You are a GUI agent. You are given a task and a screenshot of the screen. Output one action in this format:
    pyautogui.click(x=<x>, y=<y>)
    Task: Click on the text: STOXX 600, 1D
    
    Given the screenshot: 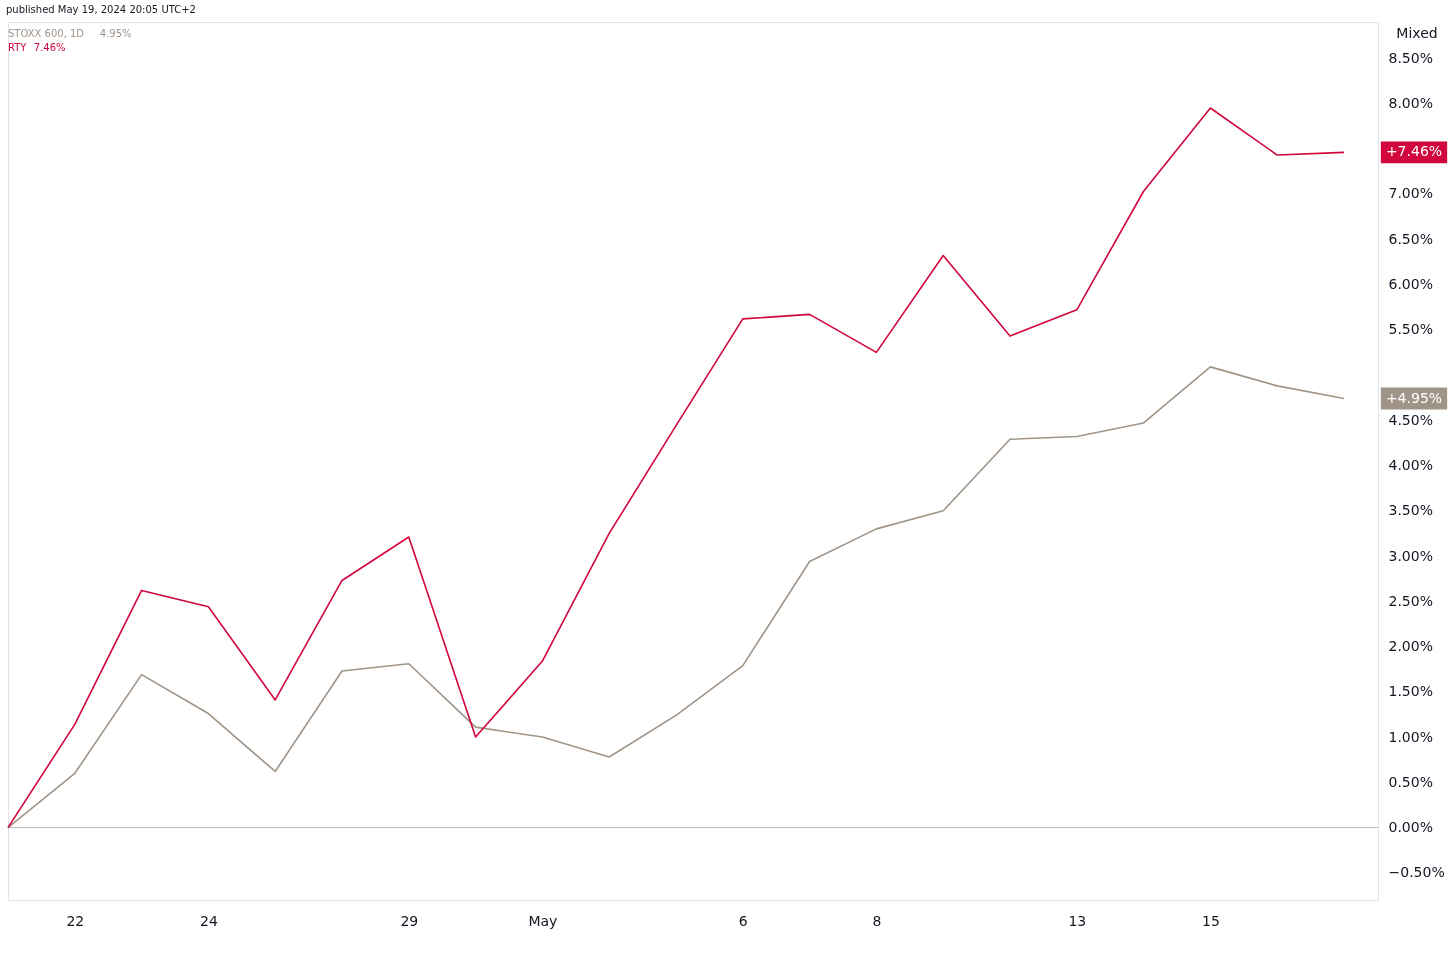 What is the action you would take?
    pyautogui.click(x=46, y=33)
    